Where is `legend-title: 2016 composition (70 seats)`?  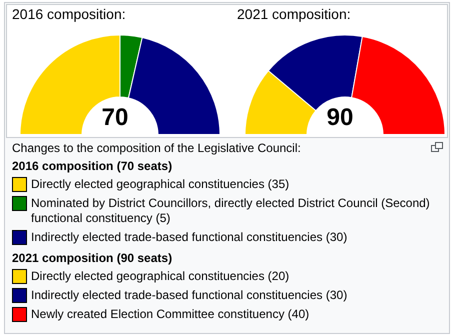
legend-title: 2016 composition (70 seats) is located at coordinates (93, 166).